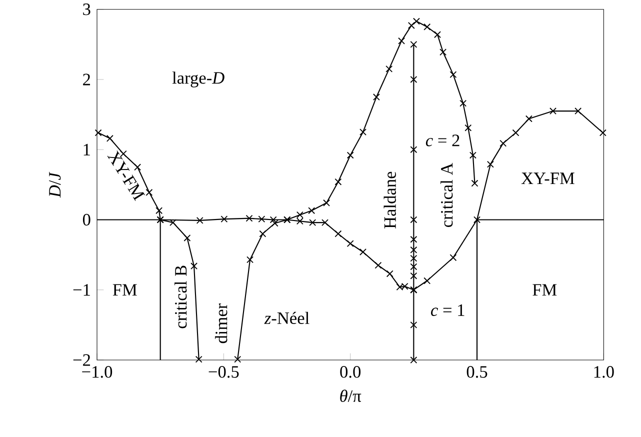  Describe the element at coordinates (86, 220) in the screenshot. I see `y-tick-label: 0` at that location.